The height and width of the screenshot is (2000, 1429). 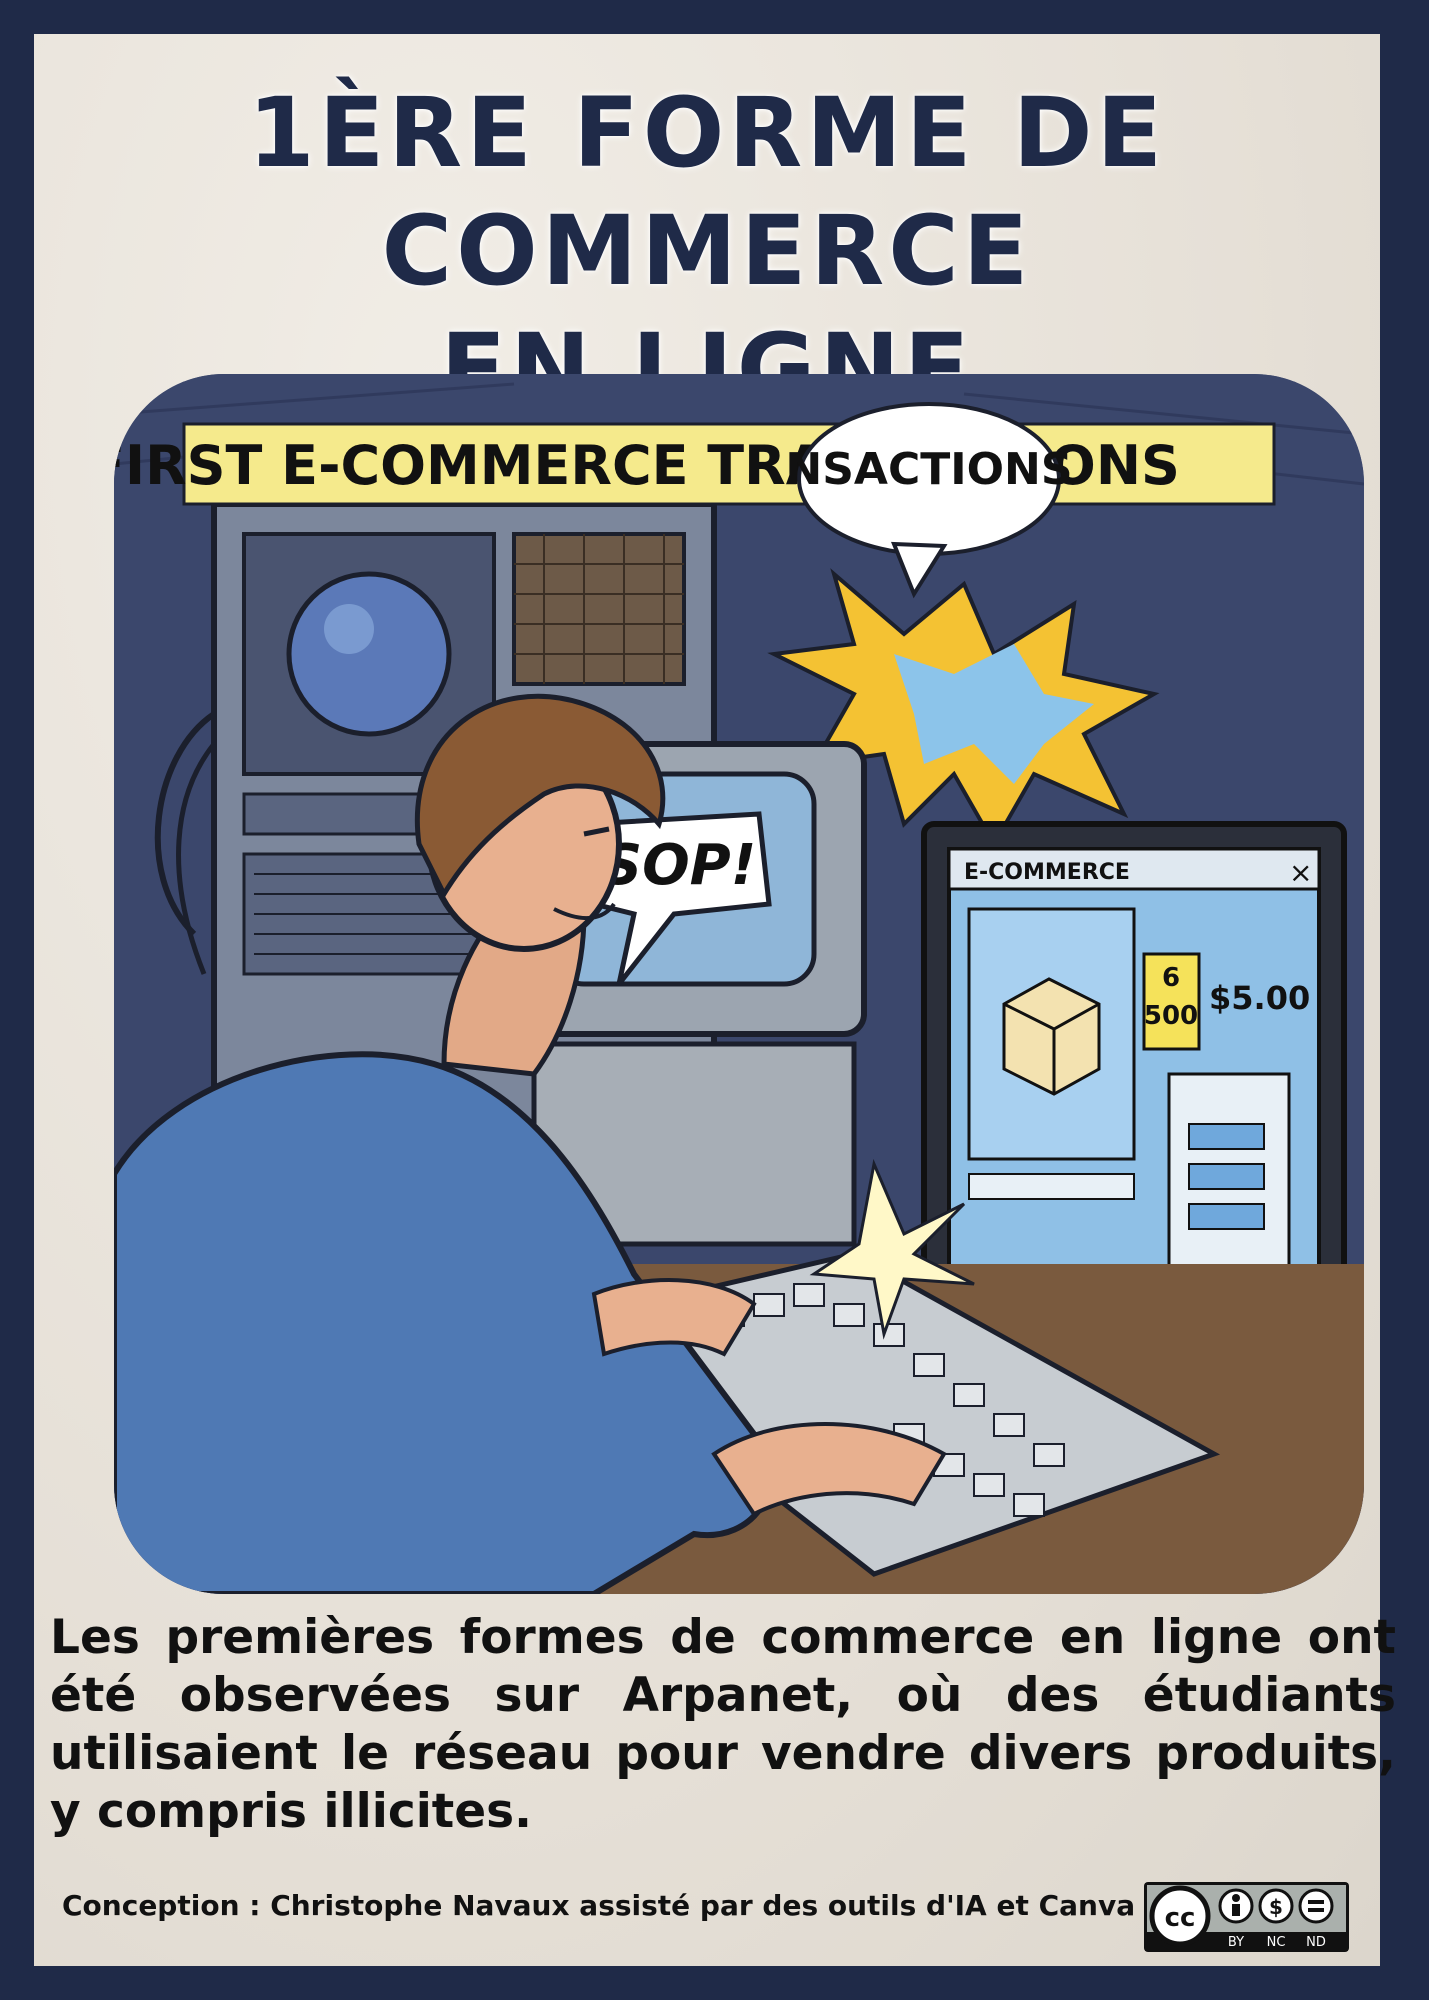 I want to click on cc-by-nc-nd-icon: cc $ BY NC ND, so click(x=1246, y=1917).